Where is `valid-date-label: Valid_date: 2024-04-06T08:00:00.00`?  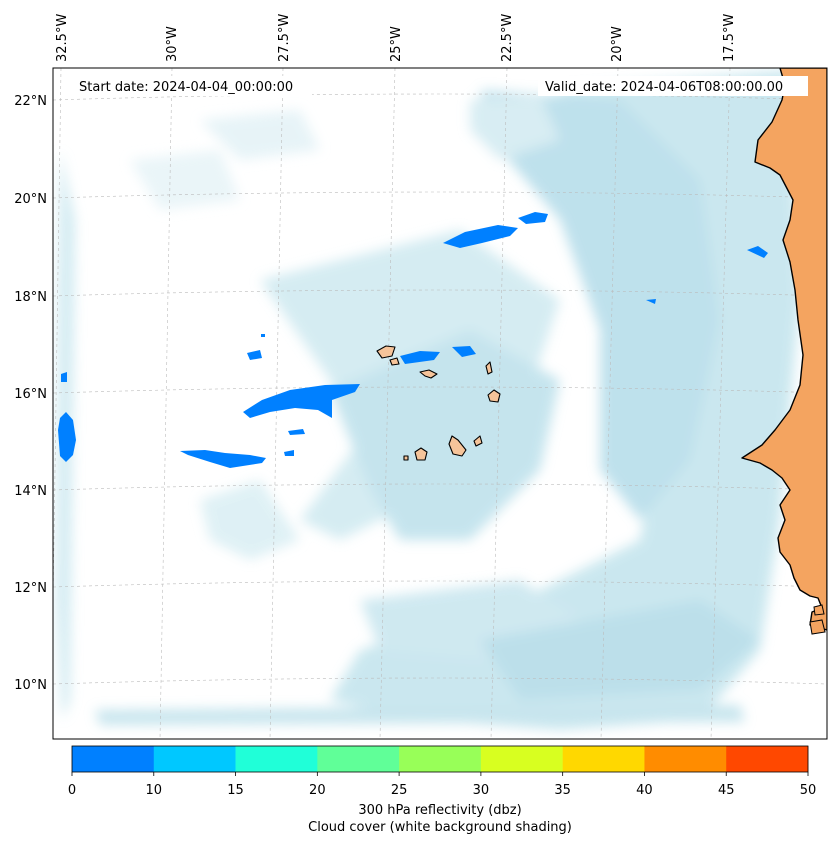
valid-date-label: Valid_date: 2024-04-06T08:00:00.00 is located at coordinates (664, 87).